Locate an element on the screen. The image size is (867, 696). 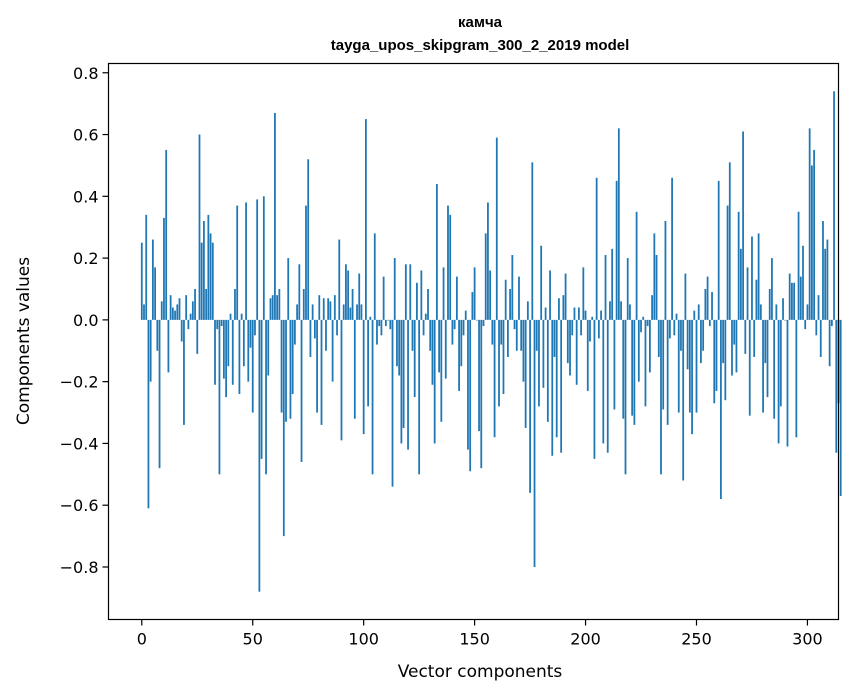
y-tick-label: −0.8 is located at coordinates (79, 567).